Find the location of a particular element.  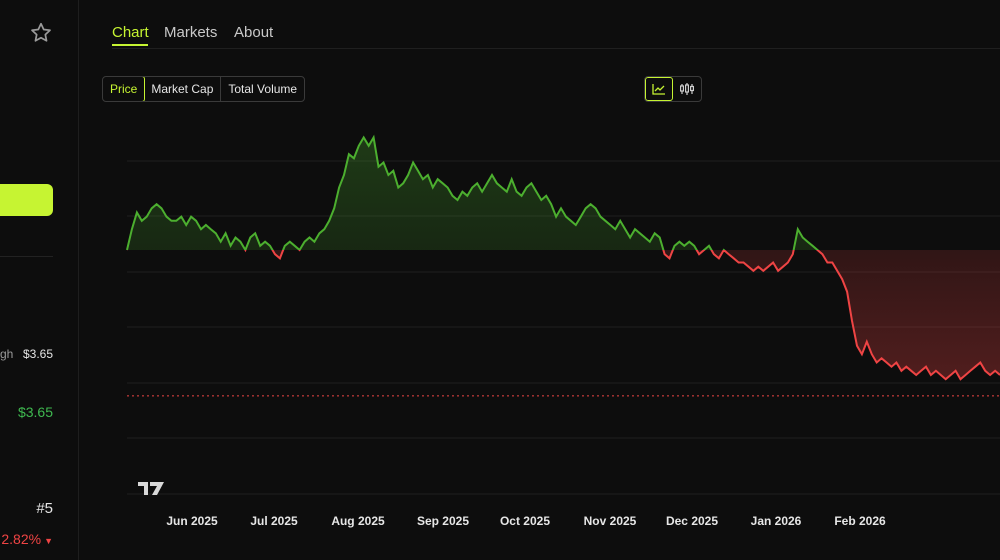

tab-about: About is located at coordinates (254, 32).